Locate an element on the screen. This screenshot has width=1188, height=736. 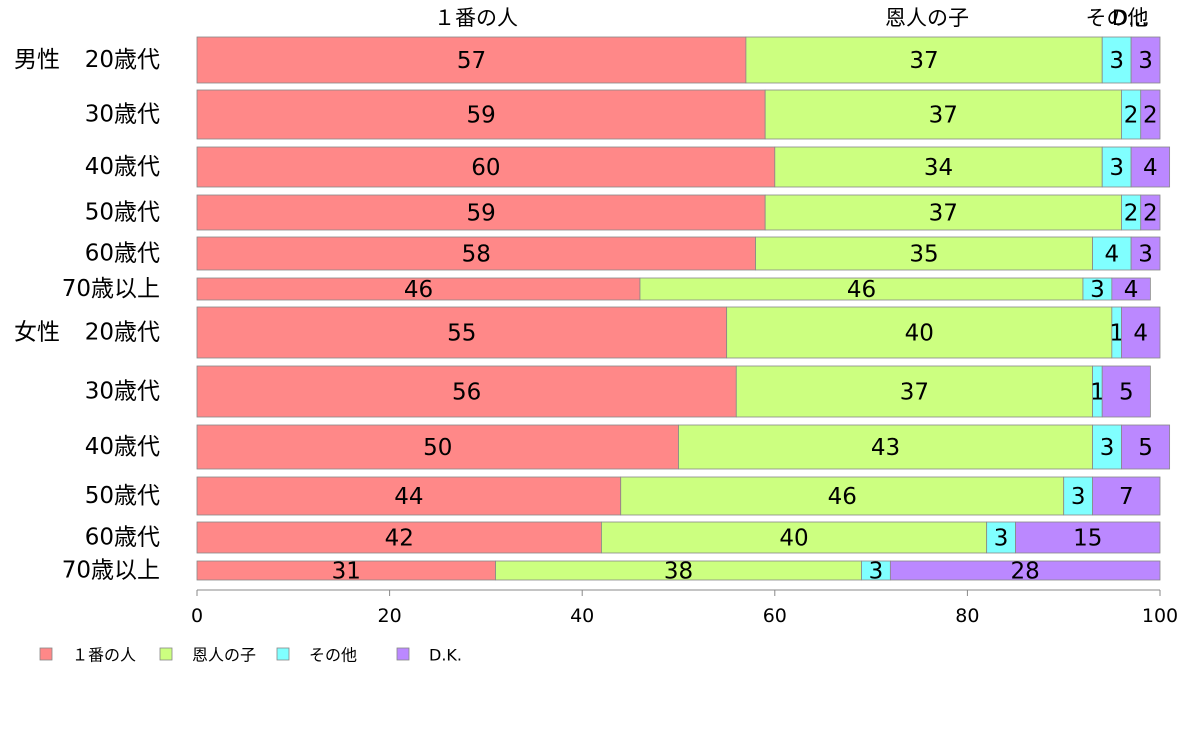
row-label: 20歳代 is located at coordinates (122, 333).